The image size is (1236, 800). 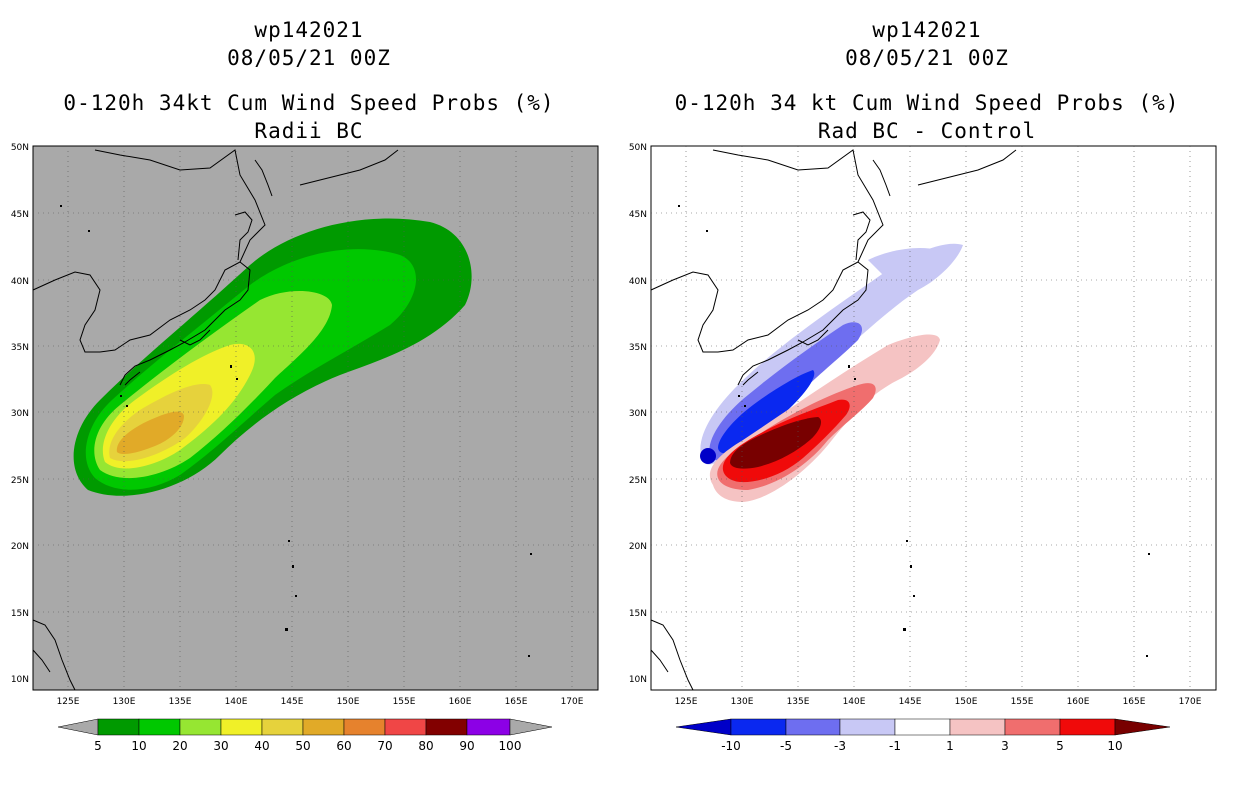 What do you see at coordinates (731, 746) in the screenshot?
I see `colorbar-label: -10` at bounding box center [731, 746].